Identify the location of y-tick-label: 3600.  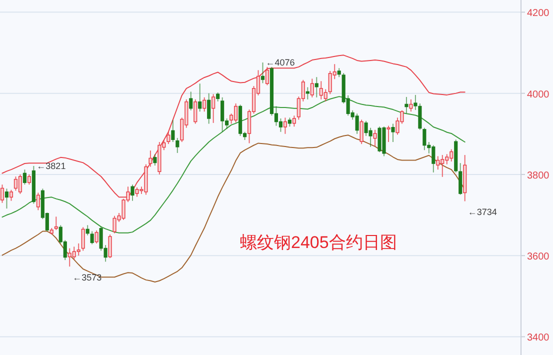
(538, 257).